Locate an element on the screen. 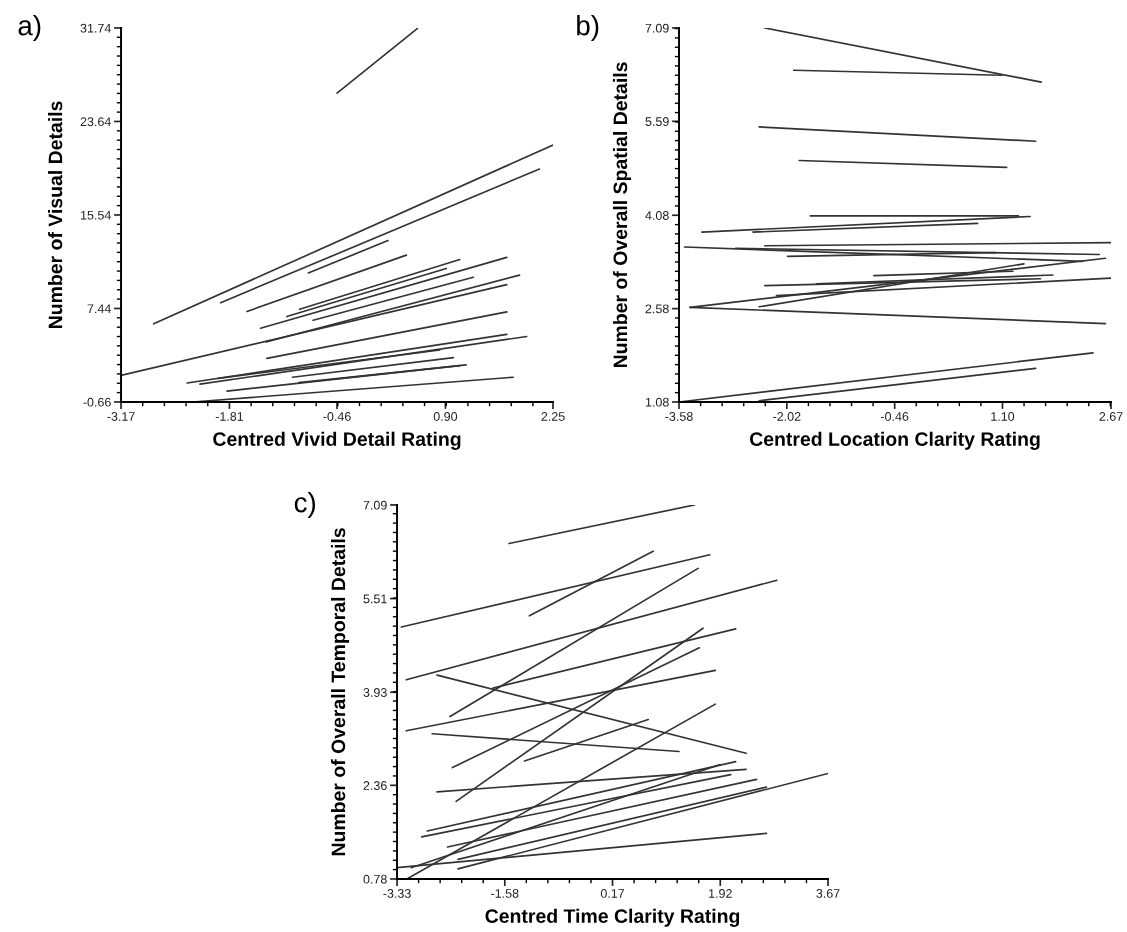 Image resolution: width=1127 pixels, height=932 pixels. x-tick-label: -3.33 is located at coordinates (397, 893).